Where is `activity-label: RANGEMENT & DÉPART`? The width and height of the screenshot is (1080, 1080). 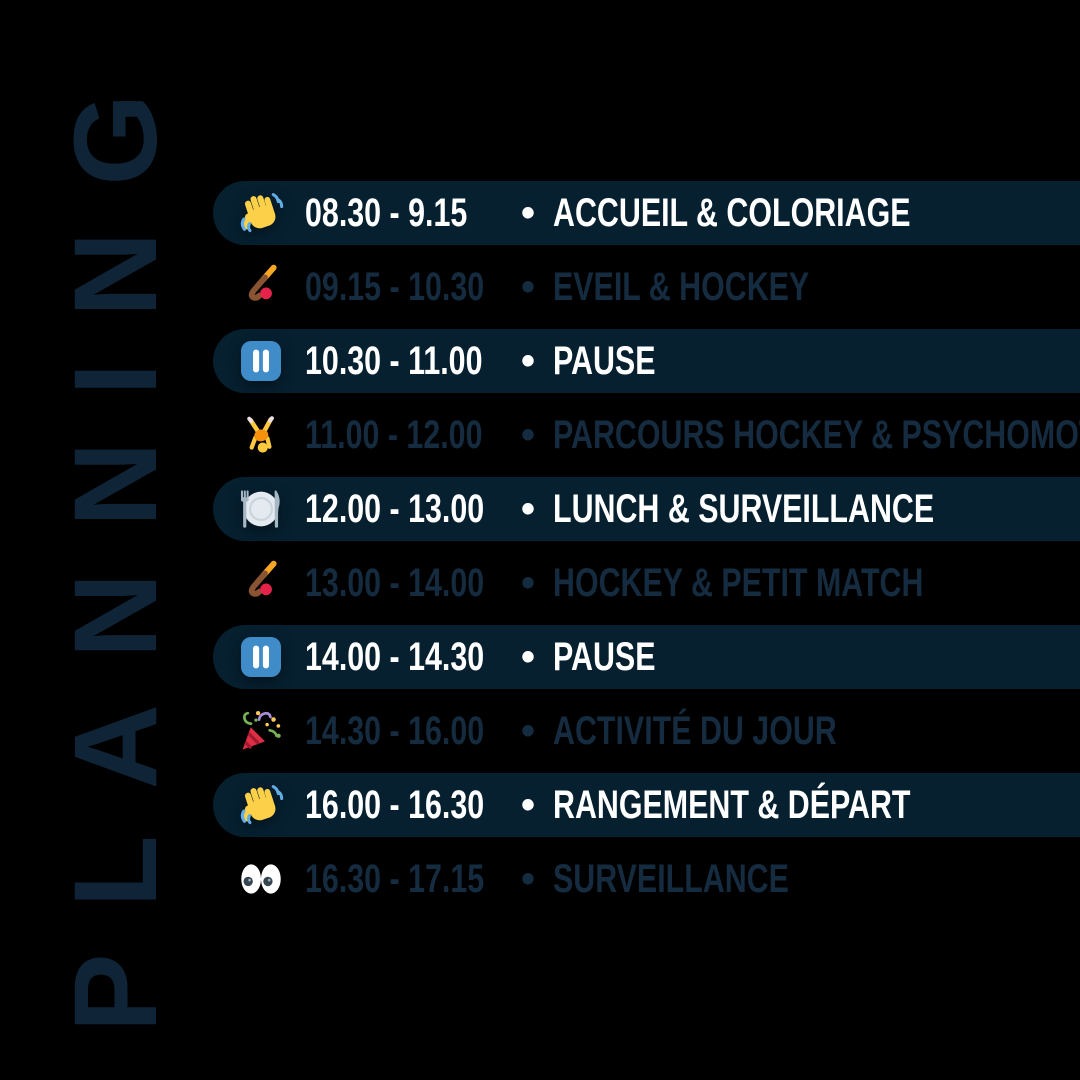 activity-label: RANGEMENT & DÉPART is located at coordinates (732, 804).